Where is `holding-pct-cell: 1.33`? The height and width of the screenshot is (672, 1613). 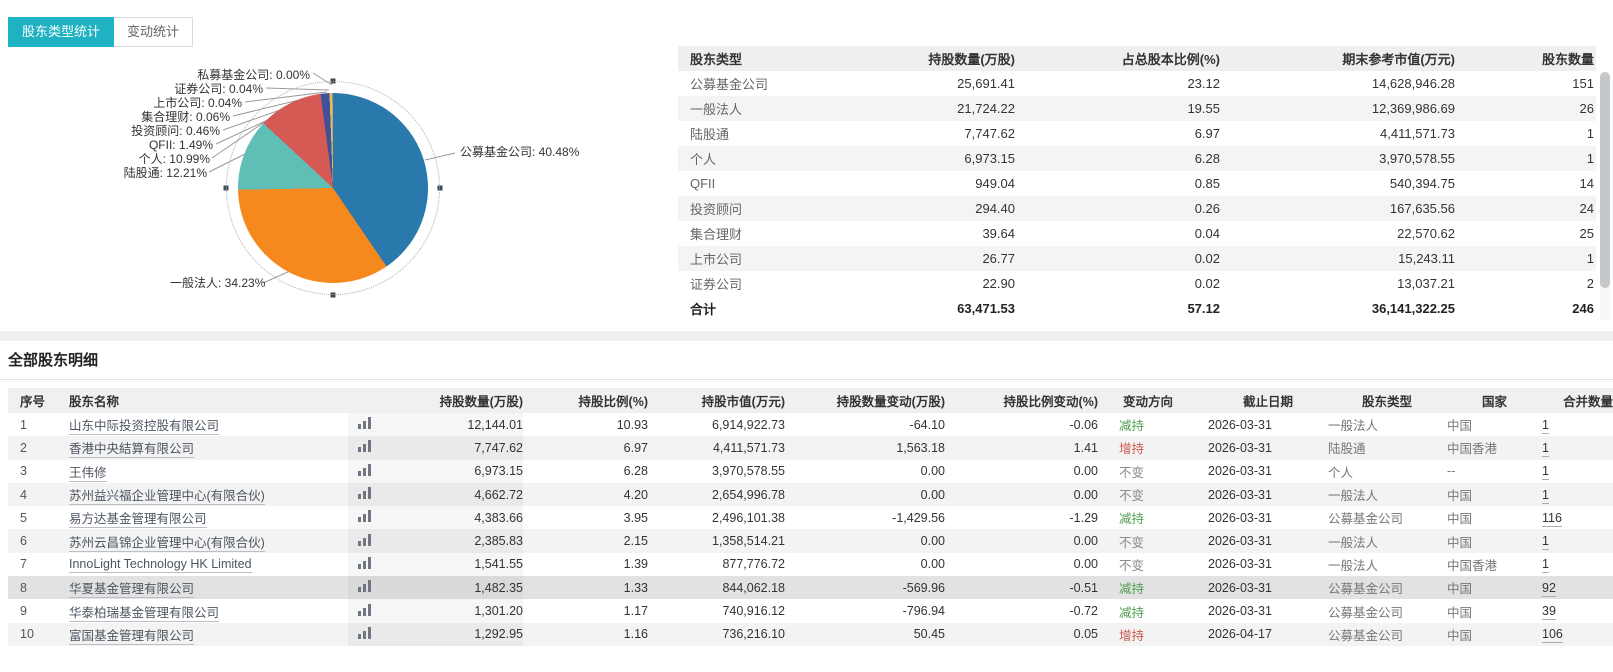
holding-pct-cell: 1.33 is located at coordinates (585, 588).